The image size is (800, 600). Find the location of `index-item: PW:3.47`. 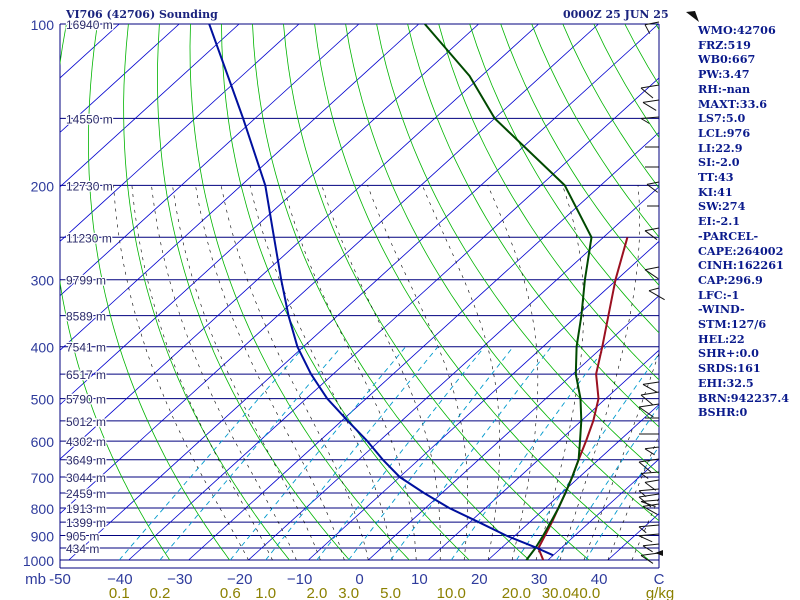

index-item: PW:3.47 is located at coordinates (724, 74).